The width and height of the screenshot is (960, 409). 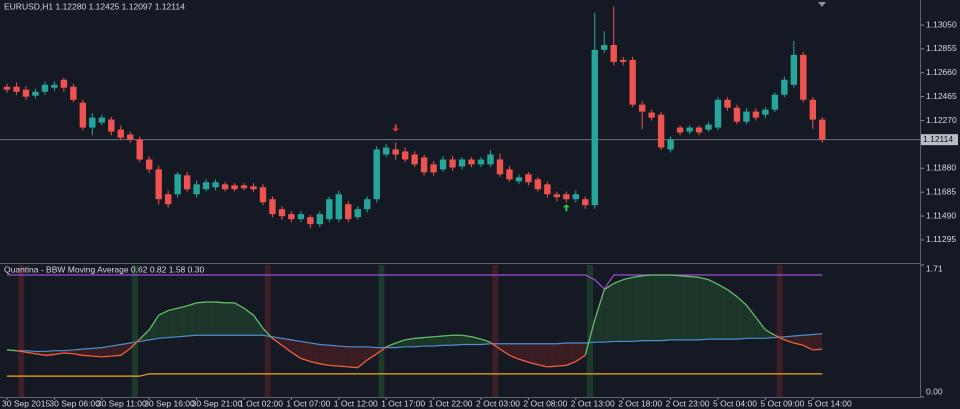 I want to click on x-tick-label: 30 Sep 2015, so click(x=26, y=403).